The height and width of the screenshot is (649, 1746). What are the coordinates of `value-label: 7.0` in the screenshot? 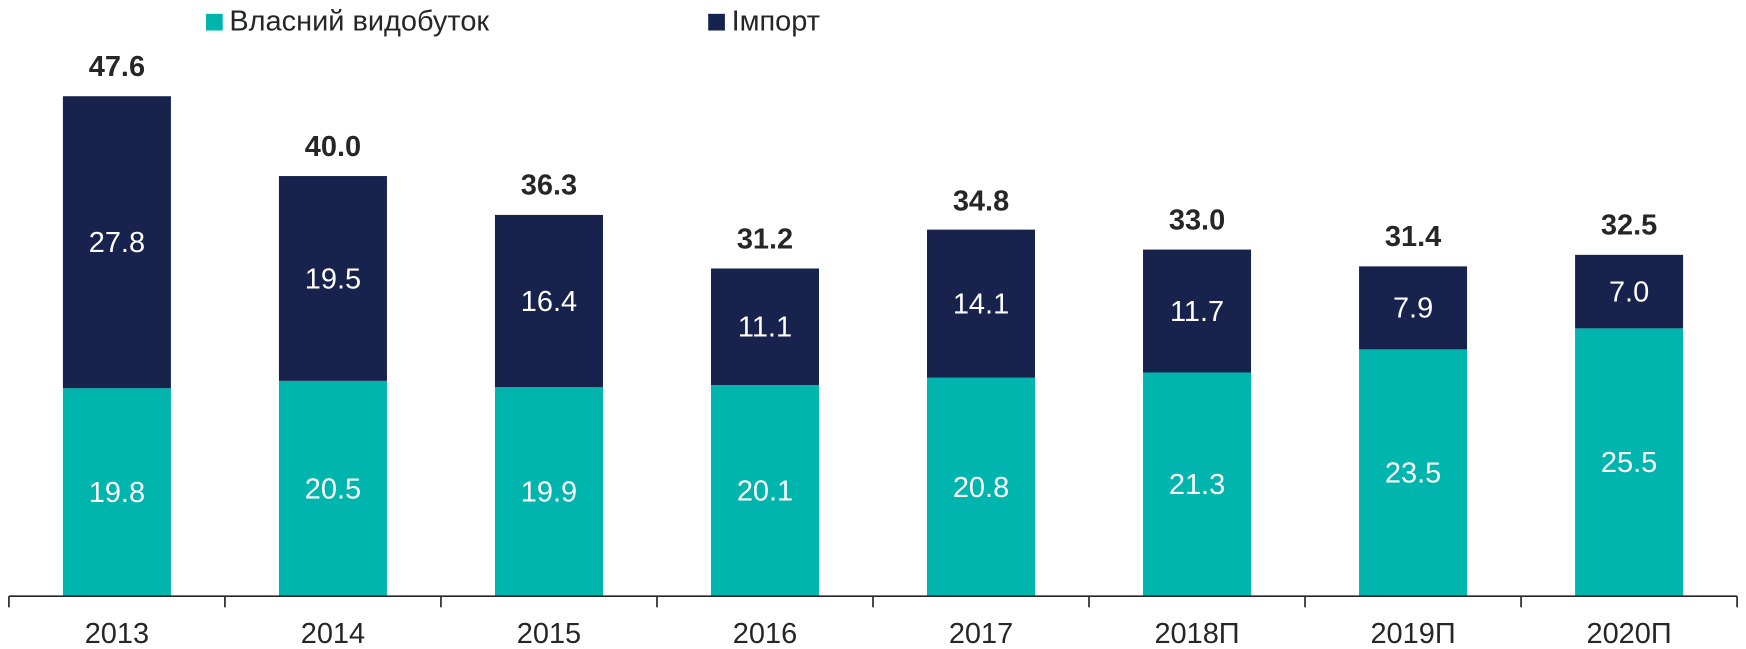 It's located at (1629, 292).